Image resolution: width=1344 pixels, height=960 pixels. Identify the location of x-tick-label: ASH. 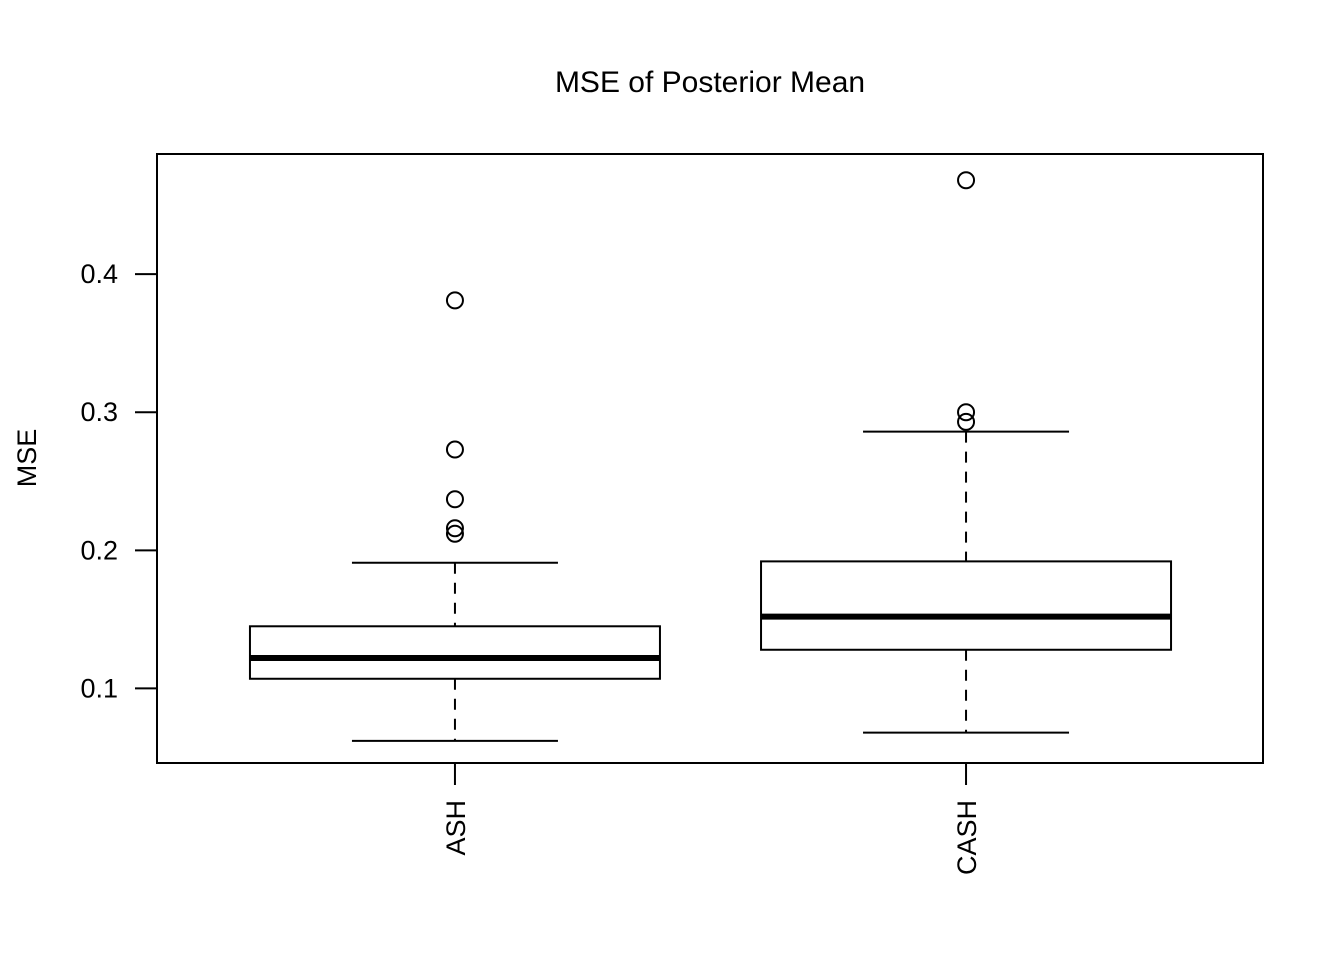
(456, 828).